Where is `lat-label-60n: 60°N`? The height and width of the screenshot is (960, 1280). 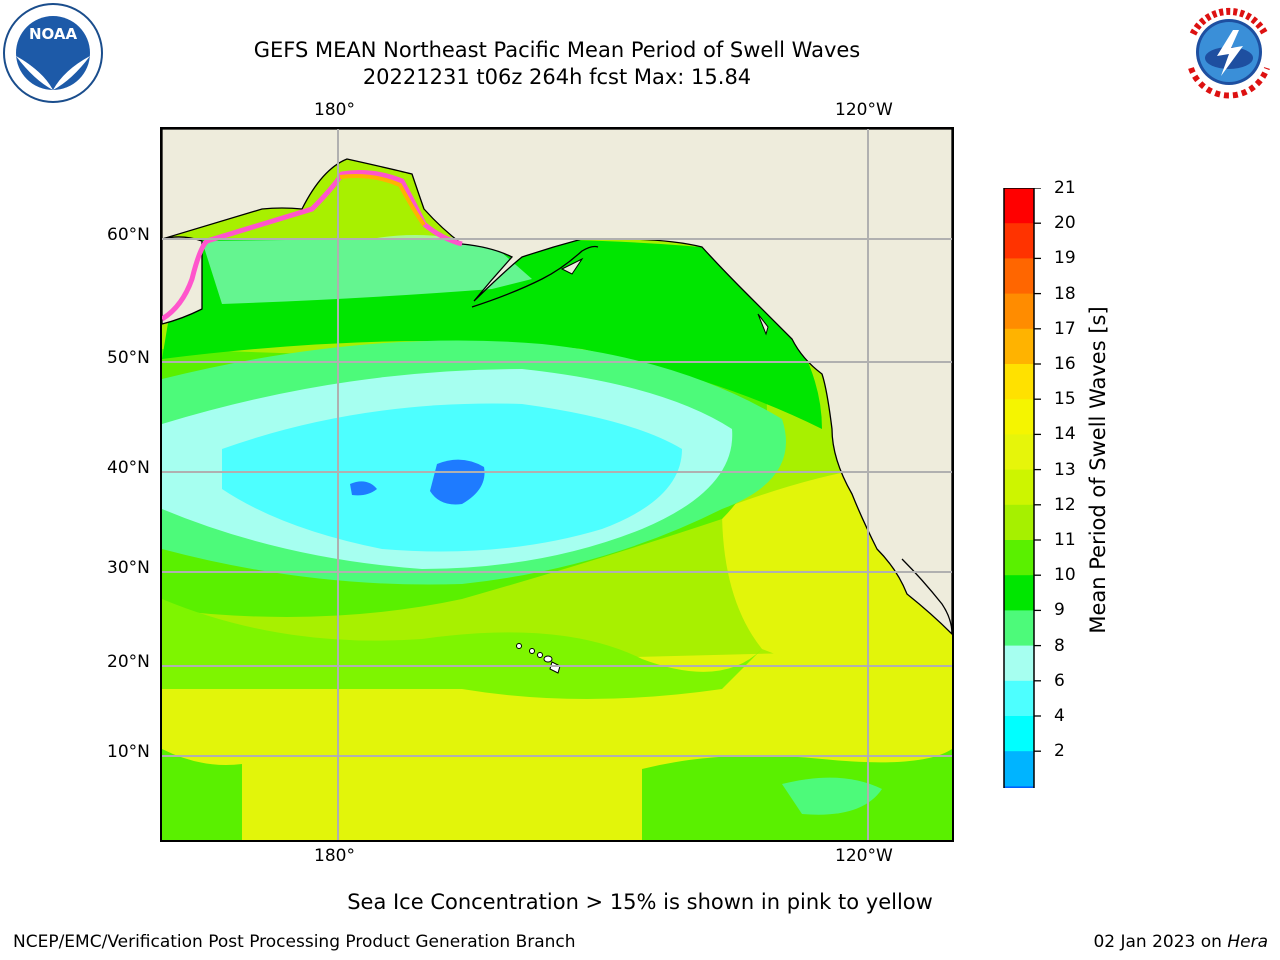
lat-label-60n: 60°N is located at coordinates (128, 235).